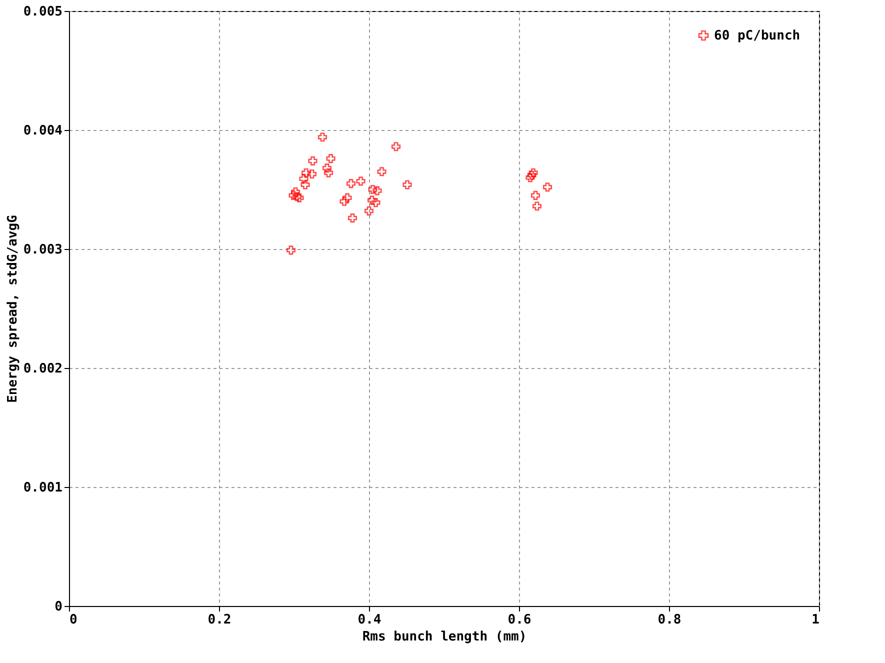  I want to click on y-axis-title: Energy spread, stdG/avgG, so click(12, 308).